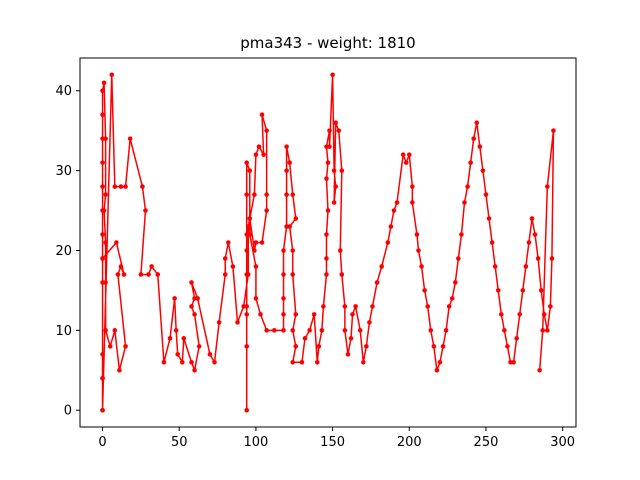  What do you see at coordinates (63, 91) in the screenshot?
I see `y-tick-label: 40` at bounding box center [63, 91].